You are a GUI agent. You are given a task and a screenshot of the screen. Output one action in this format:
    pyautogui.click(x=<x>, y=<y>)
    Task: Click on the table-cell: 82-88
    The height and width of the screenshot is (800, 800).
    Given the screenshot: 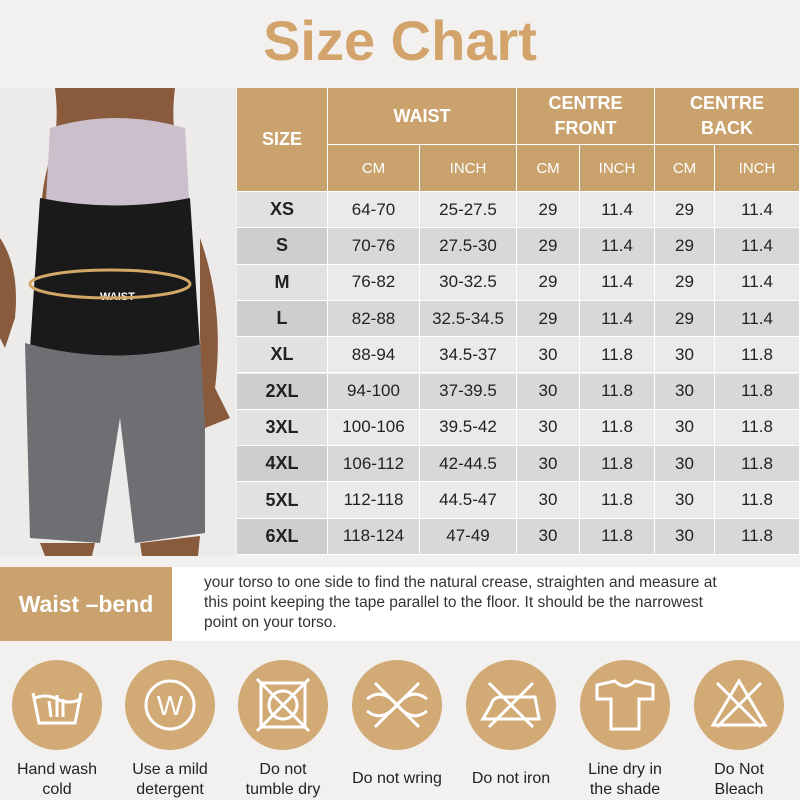 What is the action you would take?
    pyautogui.click(x=374, y=319)
    